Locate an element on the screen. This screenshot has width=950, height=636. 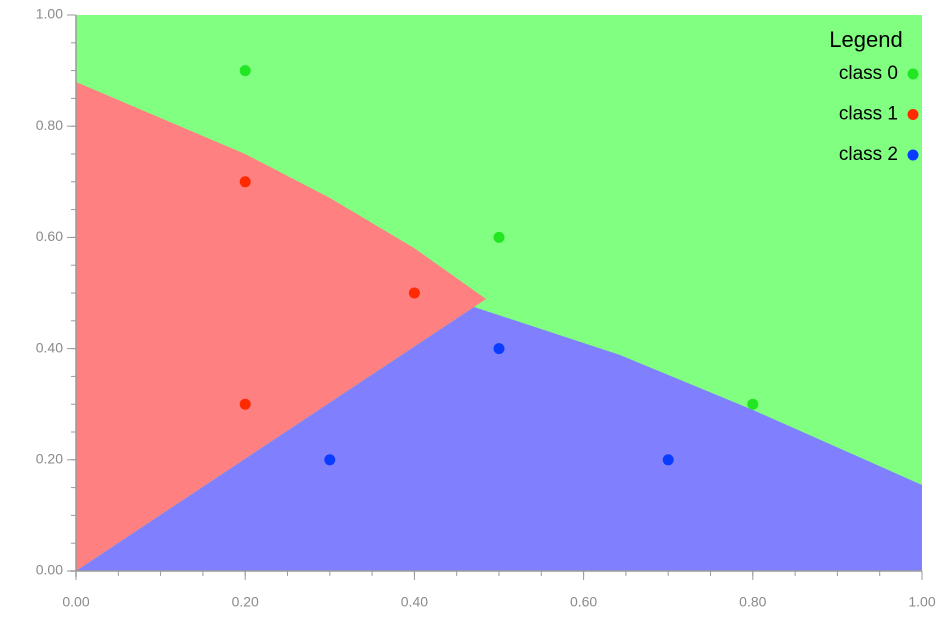
y-tick-label: 0.20 is located at coordinates (49, 459).